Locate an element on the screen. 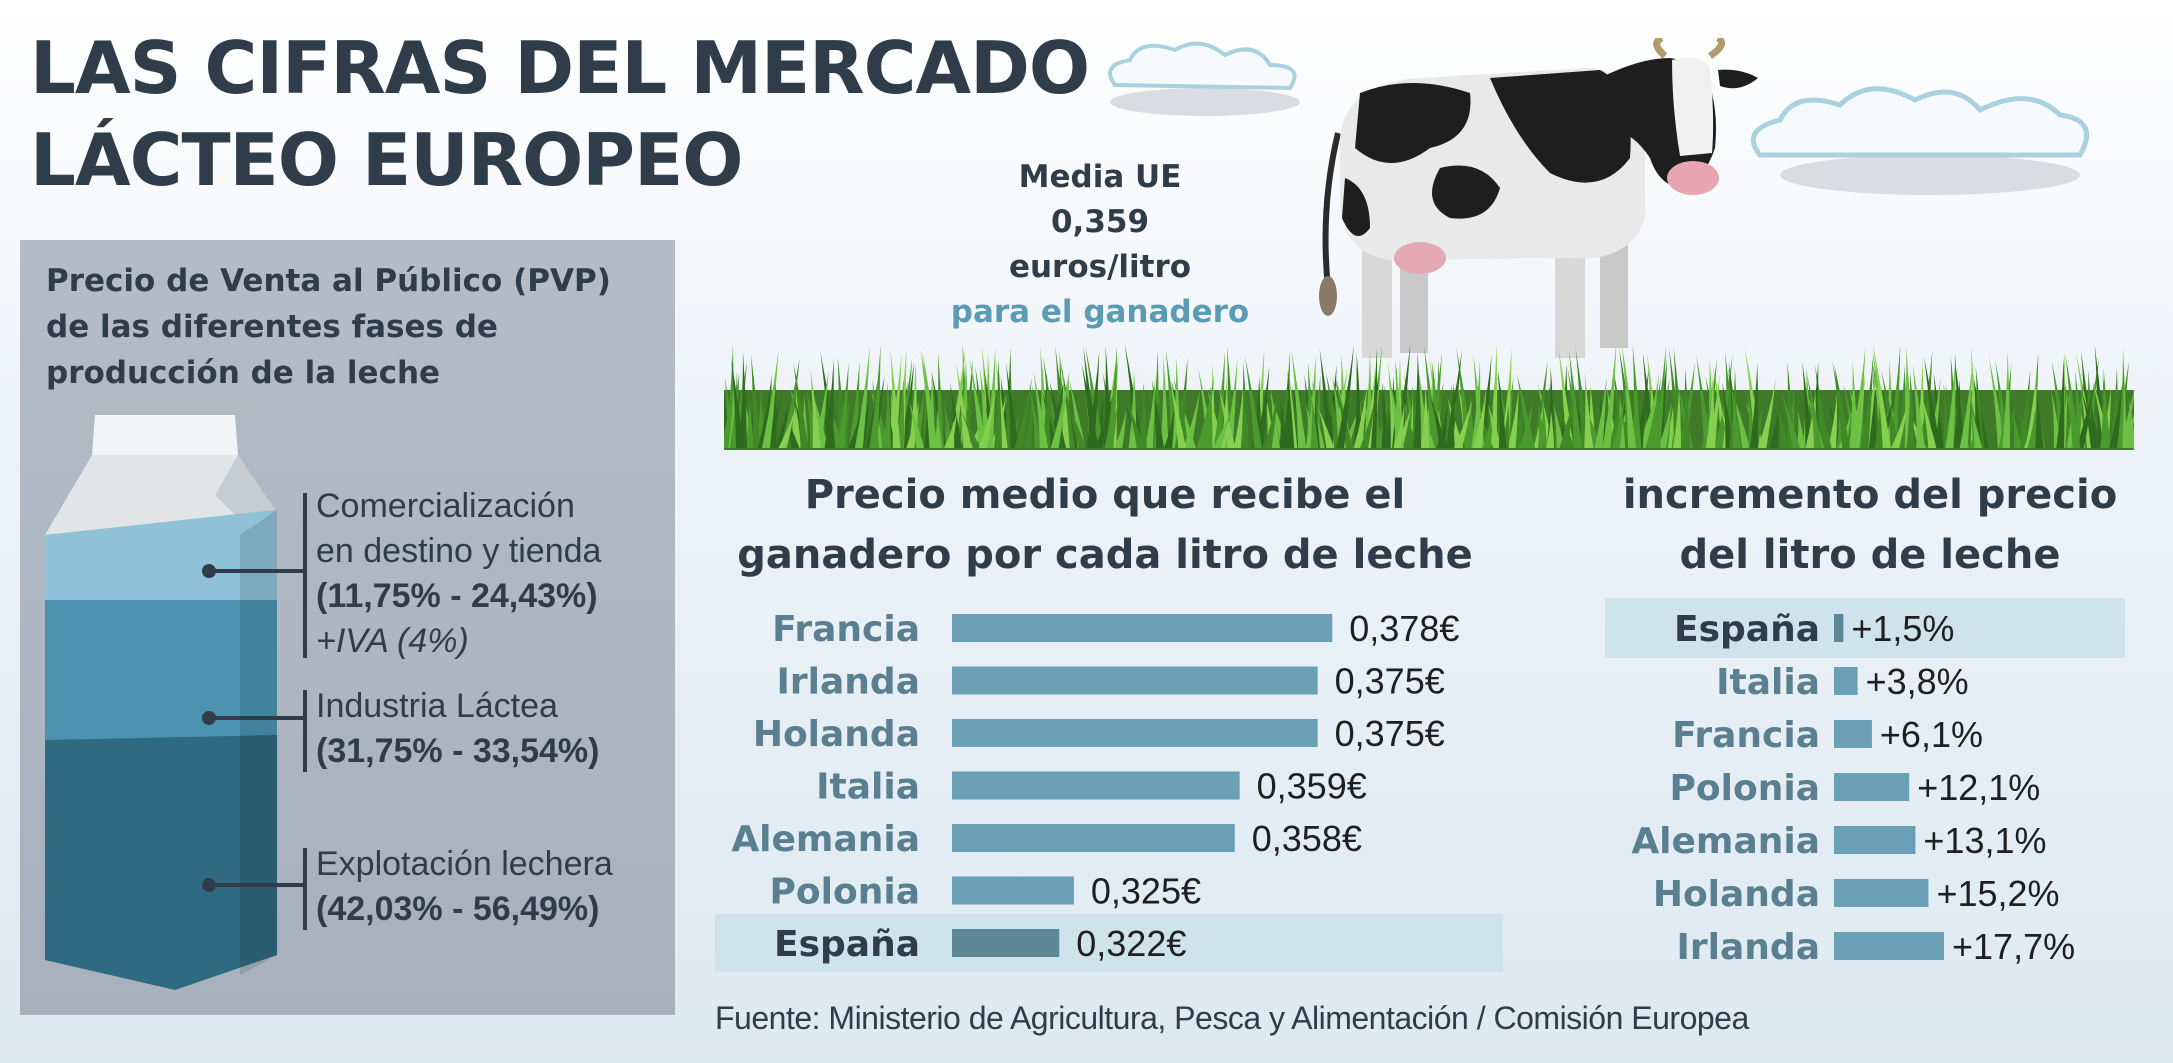 The width and height of the screenshot is (2173, 1063). value-label: +17,7% is located at coordinates (2013, 946).